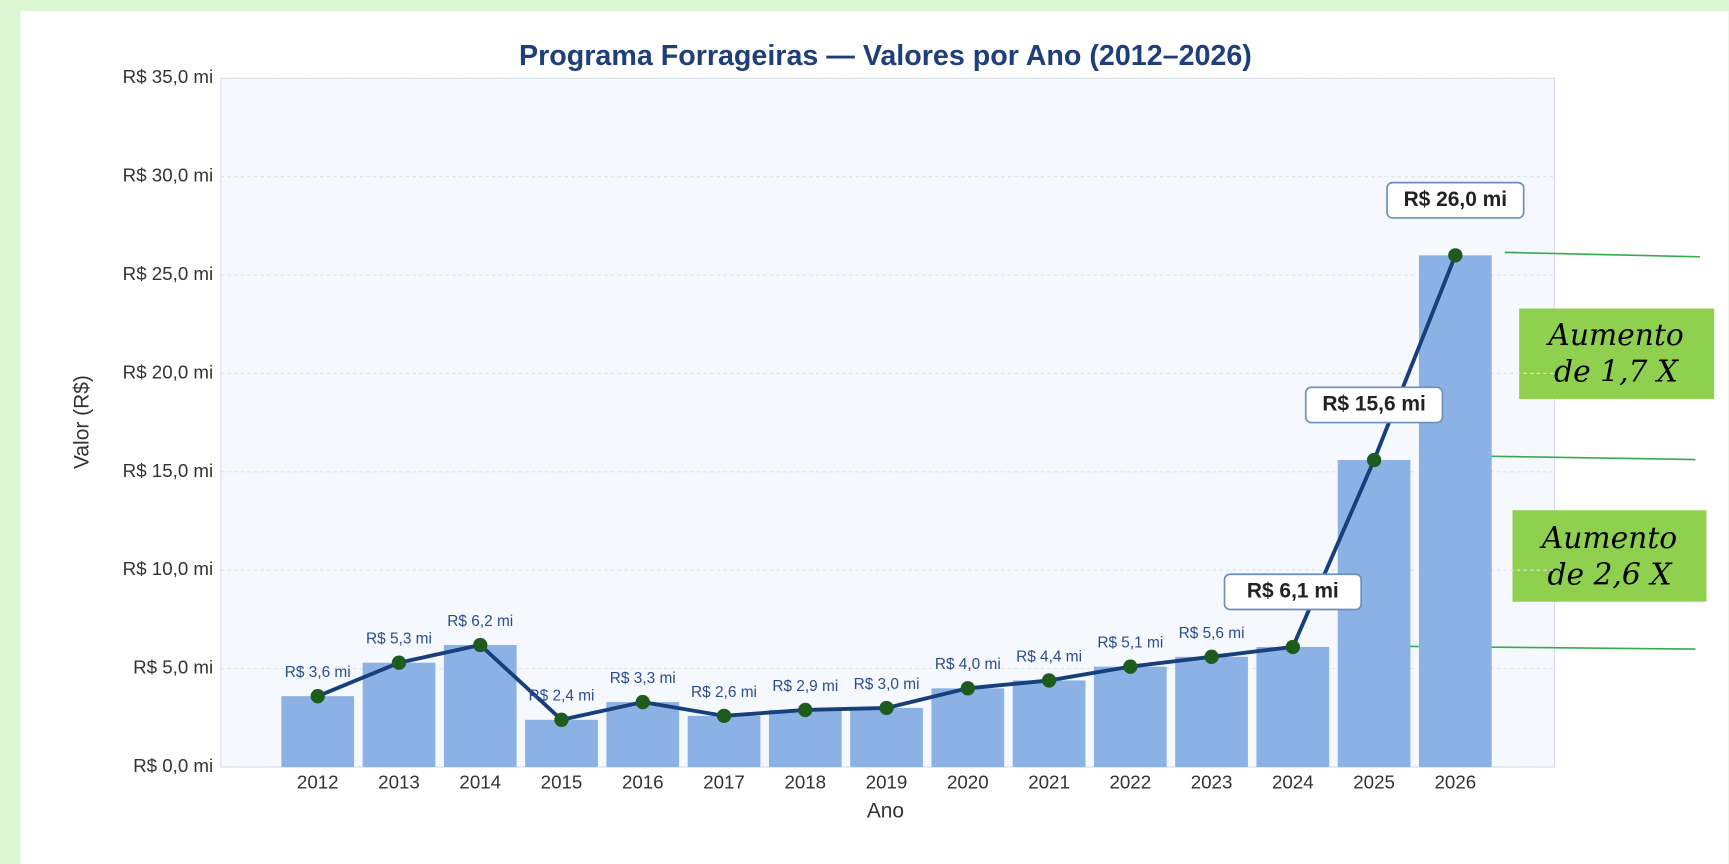  I want to click on x-tick-label: 2024, so click(1293, 782).